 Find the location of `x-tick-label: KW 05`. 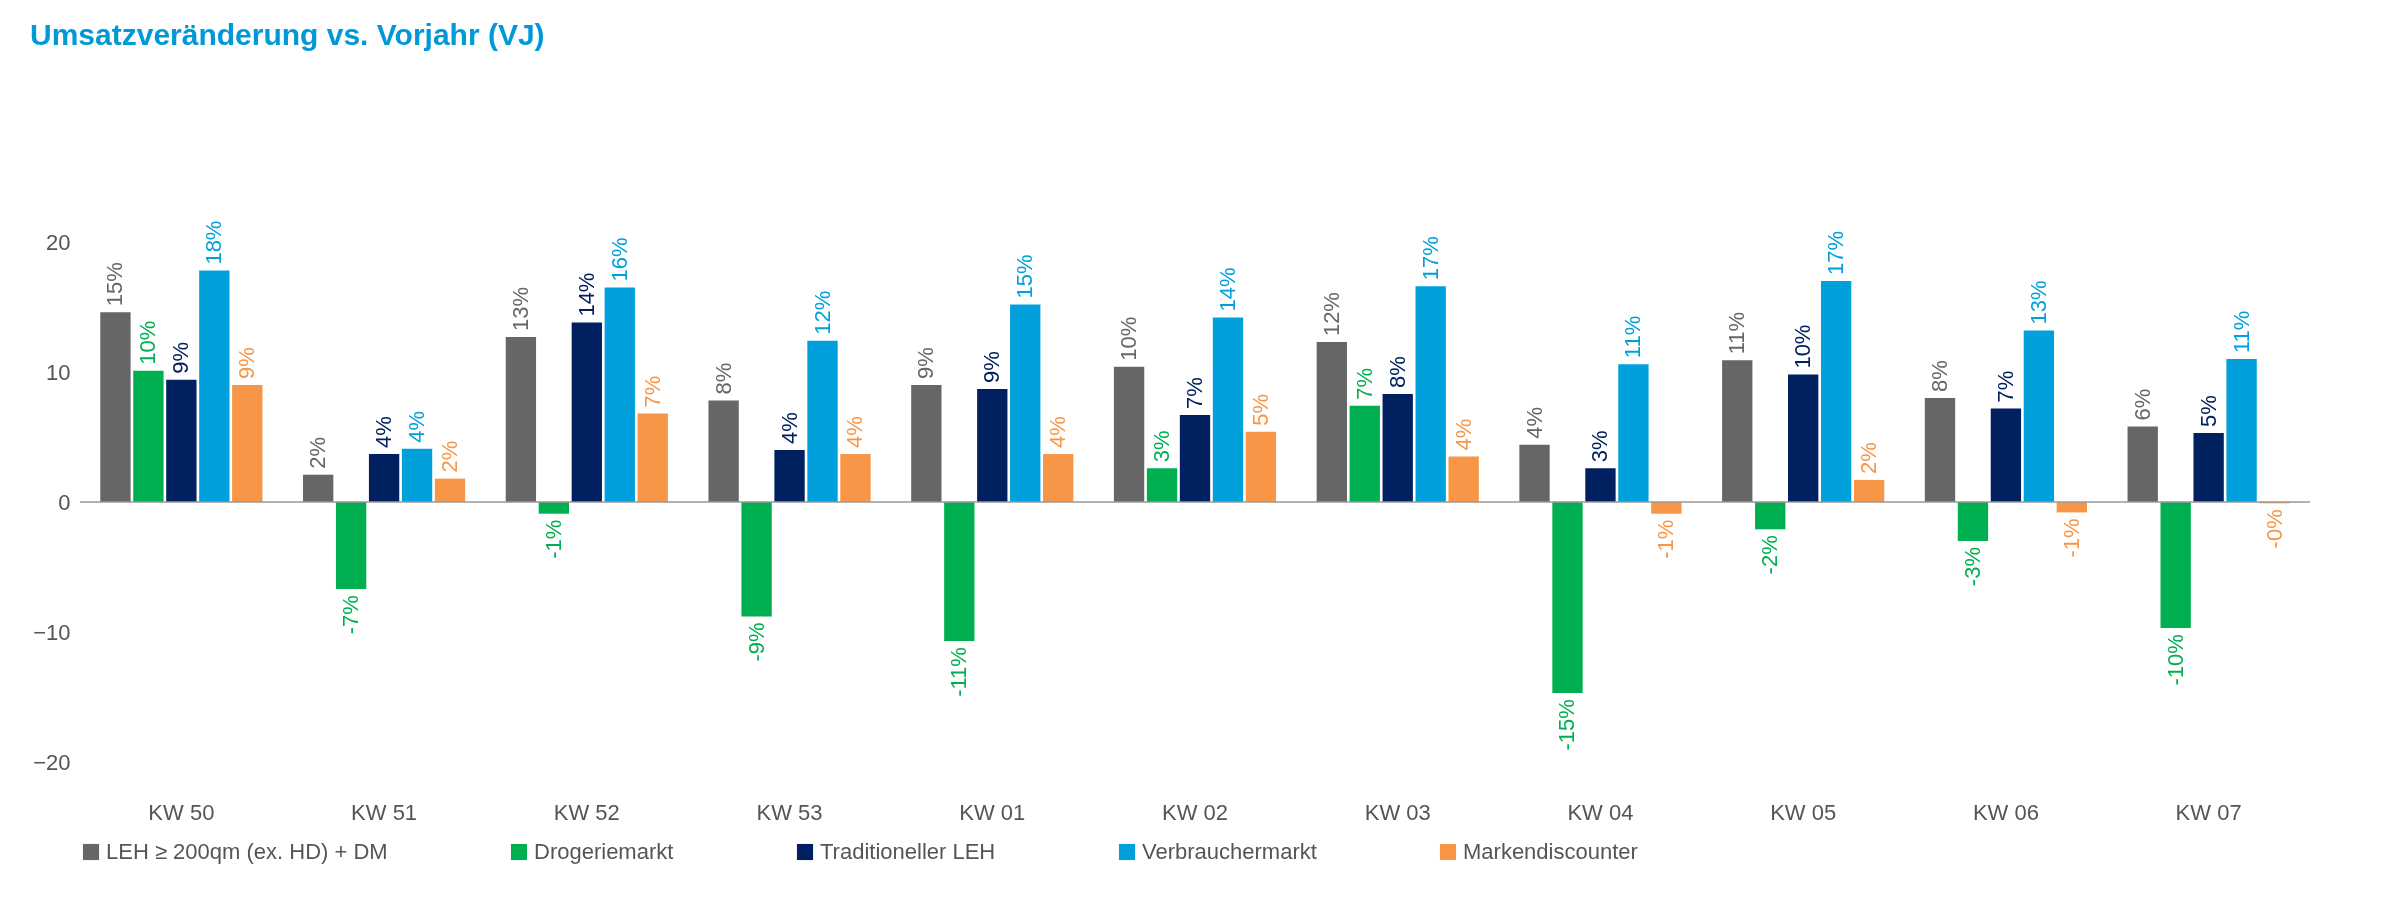

x-tick-label: KW 05 is located at coordinates (1803, 812).